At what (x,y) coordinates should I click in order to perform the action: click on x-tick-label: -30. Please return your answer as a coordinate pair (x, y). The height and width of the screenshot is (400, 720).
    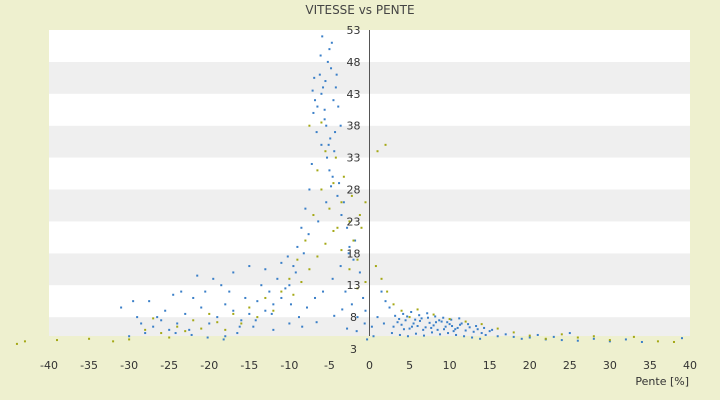
    Looking at the image, I should click on (129, 365).